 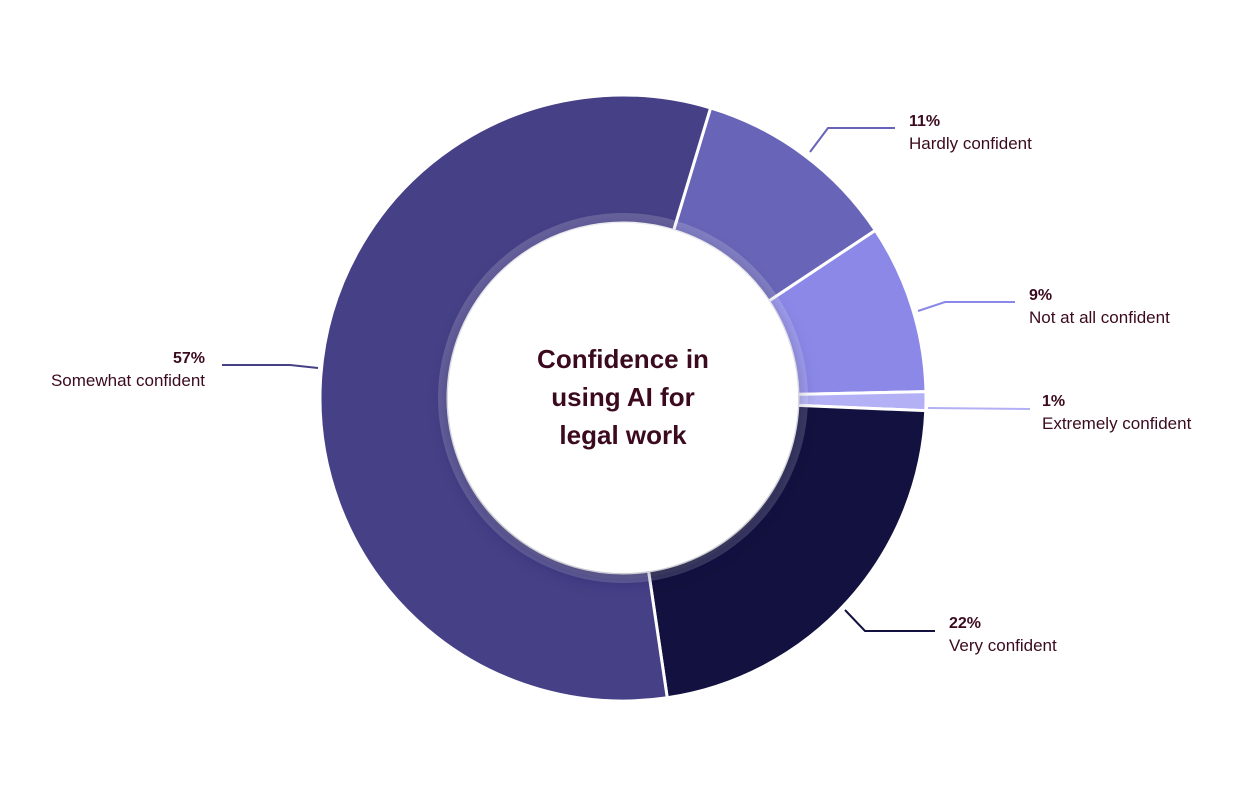 I want to click on value-label: 9%, so click(x=1040, y=295).